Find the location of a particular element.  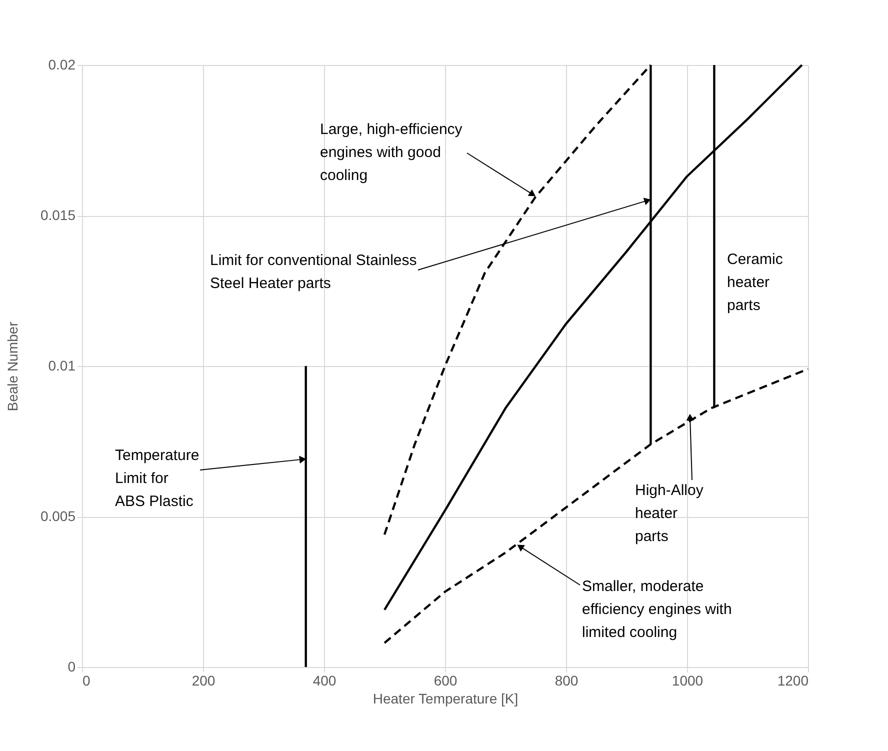

annotation: Smaller, moderate efficiency engines with limited cooling is located at coordinates (657, 609).